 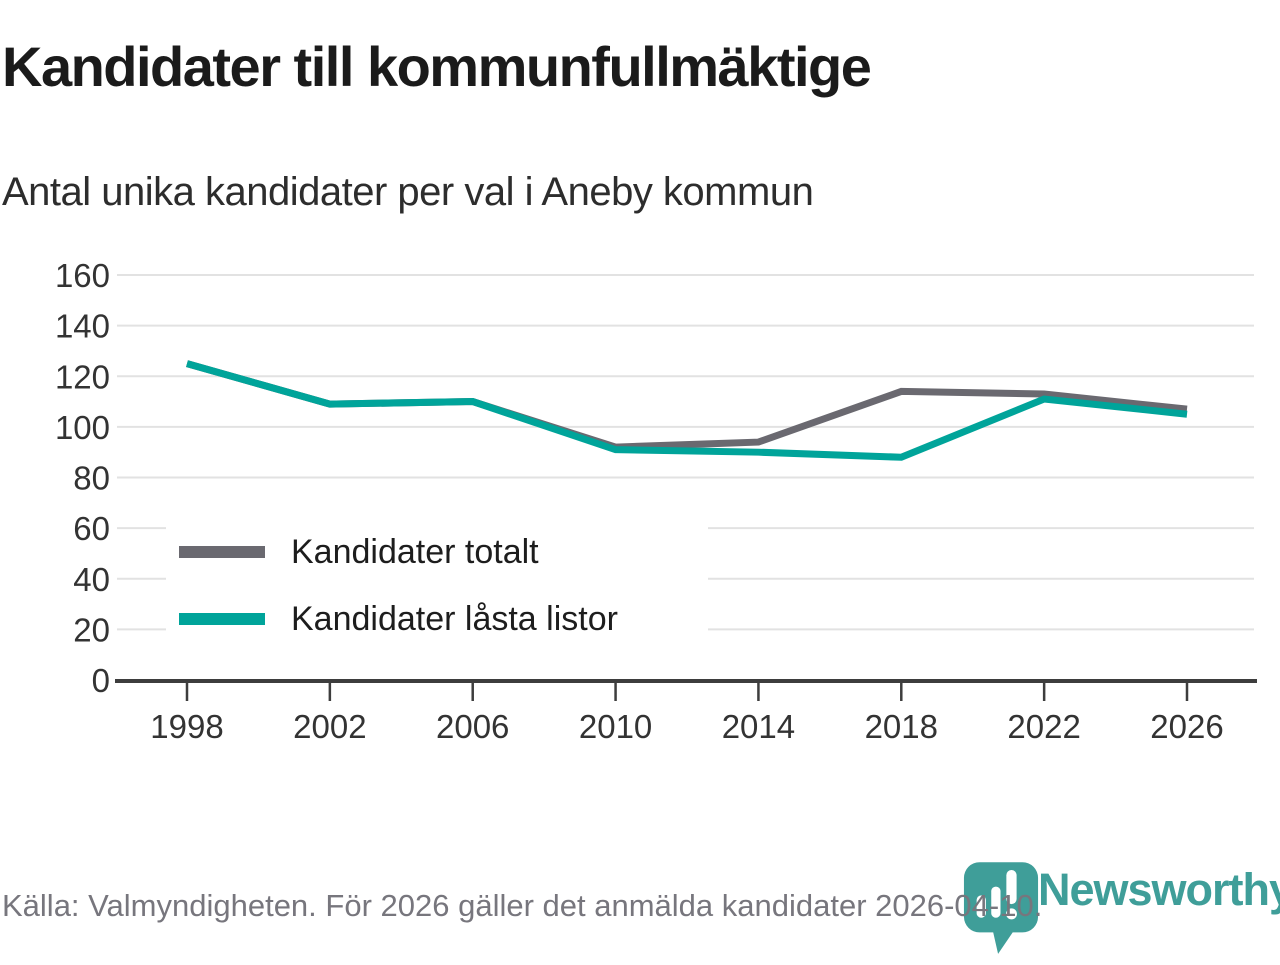 I want to click on y-axis-tick-label: 160, so click(x=82, y=275).